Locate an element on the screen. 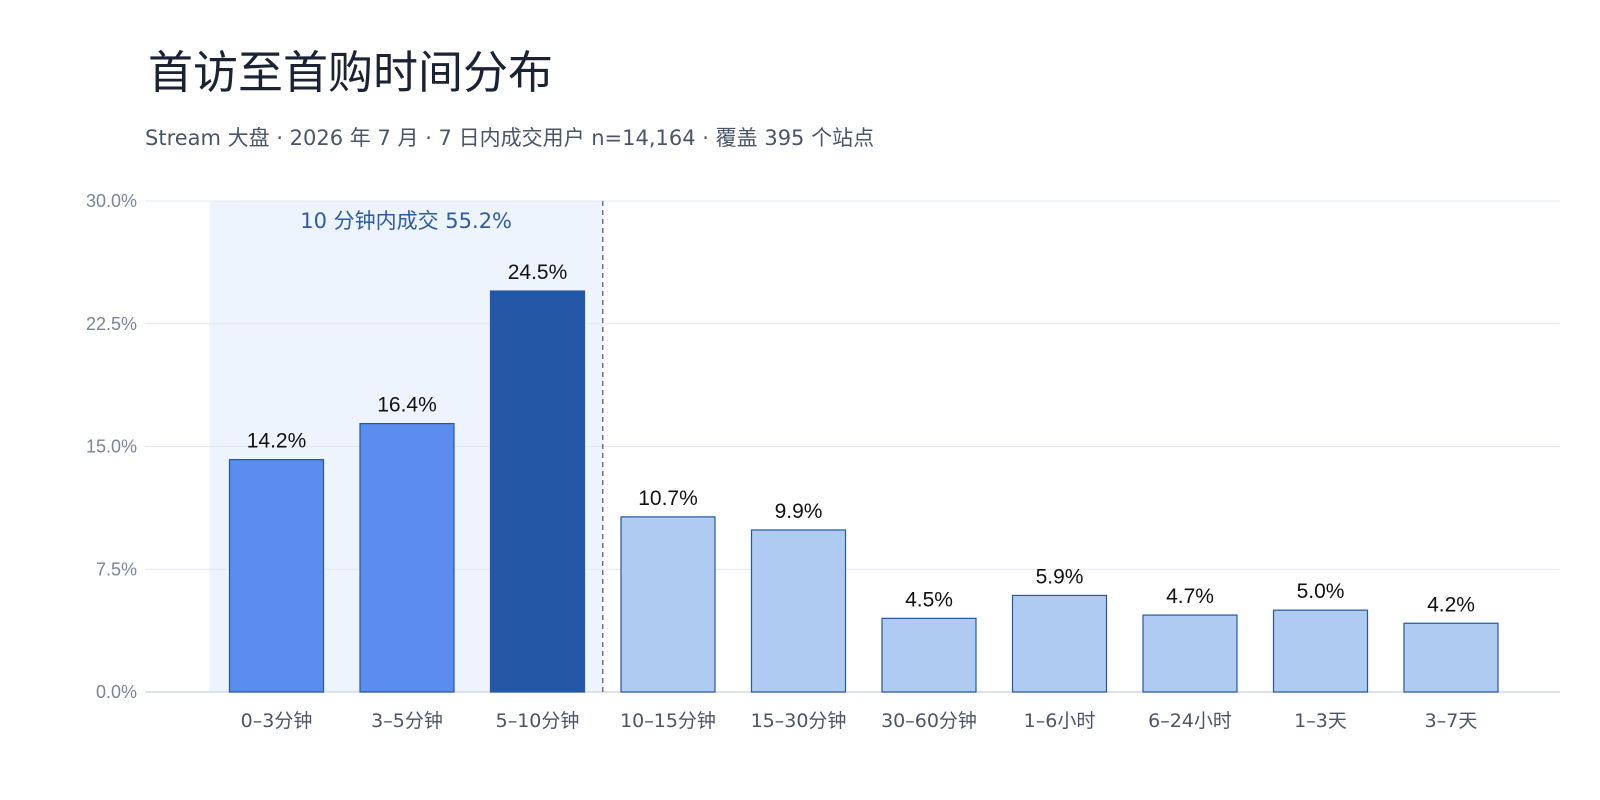  y-tick-label: 30.0% is located at coordinates (111, 201).